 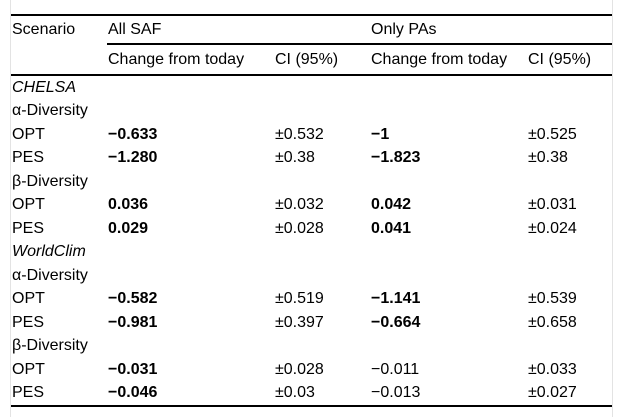 What do you see at coordinates (133, 322) in the screenshot?
I see `saf-change-value: −0.981` at bounding box center [133, 322].